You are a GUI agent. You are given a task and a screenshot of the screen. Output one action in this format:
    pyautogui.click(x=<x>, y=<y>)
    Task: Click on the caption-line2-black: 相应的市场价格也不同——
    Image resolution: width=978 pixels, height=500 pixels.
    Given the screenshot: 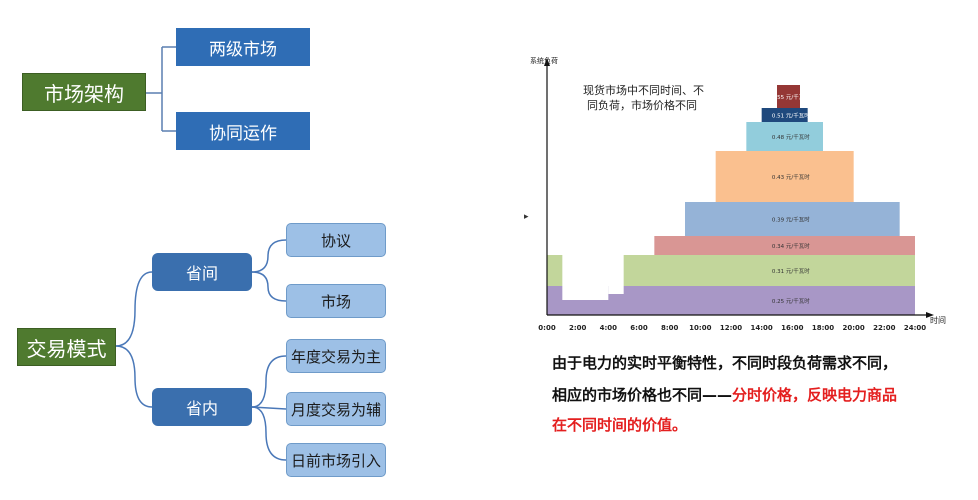 What is the action you would take?
    pyautogui.click(x=642, y=395)
    